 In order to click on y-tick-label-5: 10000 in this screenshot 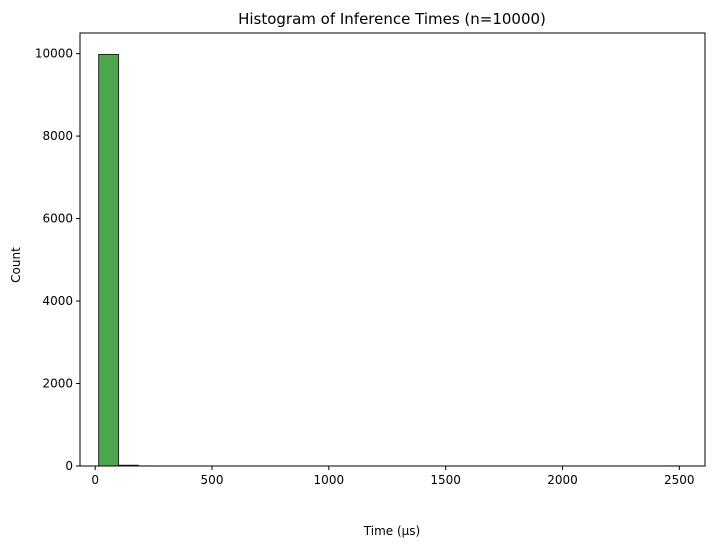, I will do `click(54, 54)`.